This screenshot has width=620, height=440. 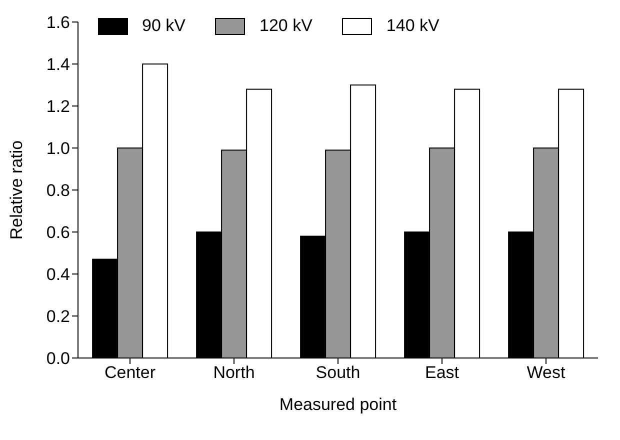 What do you see at coordinates (58, 148) in the screenshot?
I see `y-tick-label: 1.0` at bounding box center [58, 148].